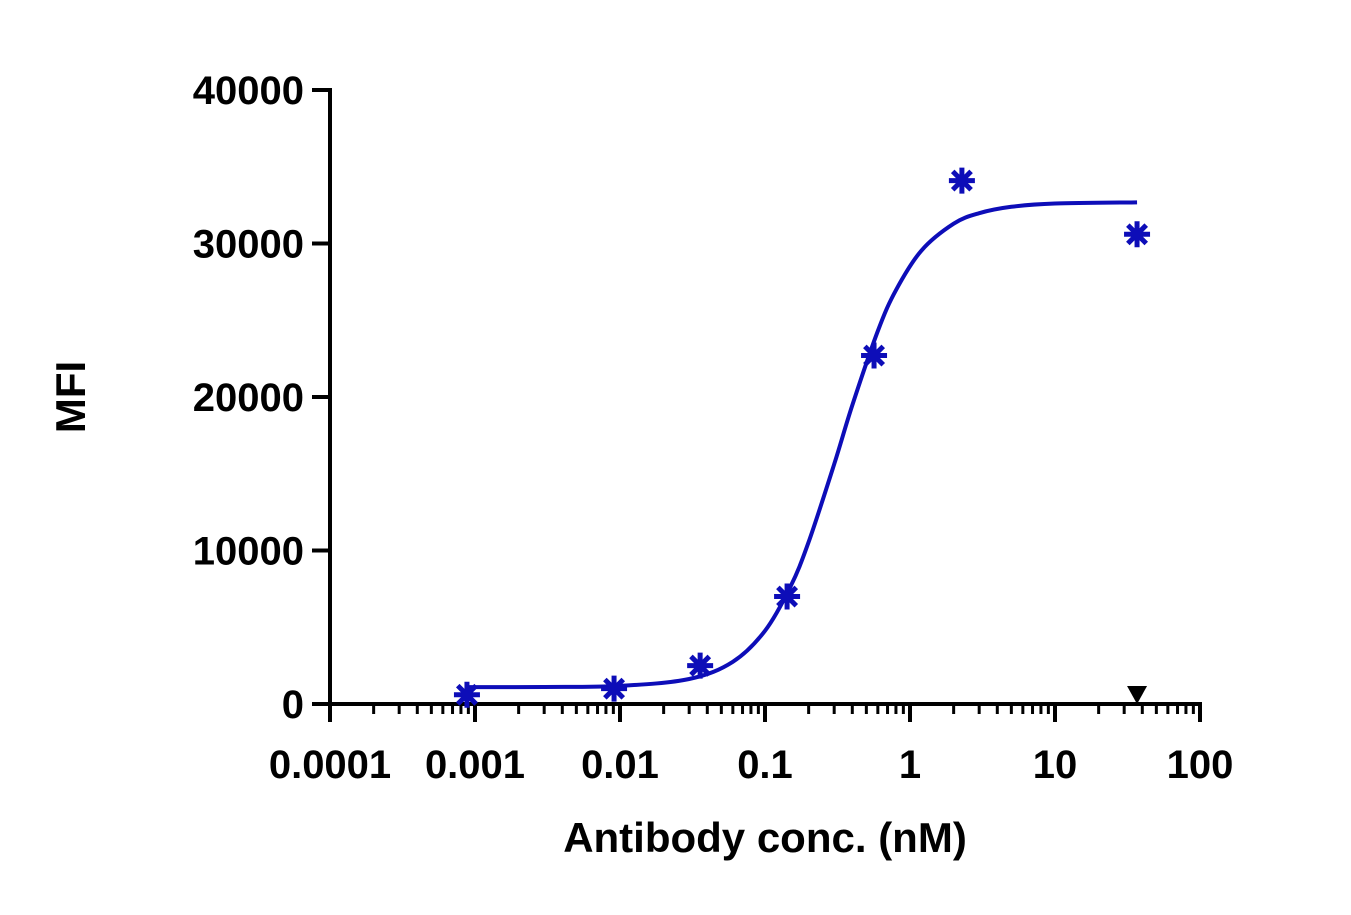  What do you see at coordinates (248, 398) in the screenshot?
I see `y-tick-label: 20000` at bounding box center [248, 398].